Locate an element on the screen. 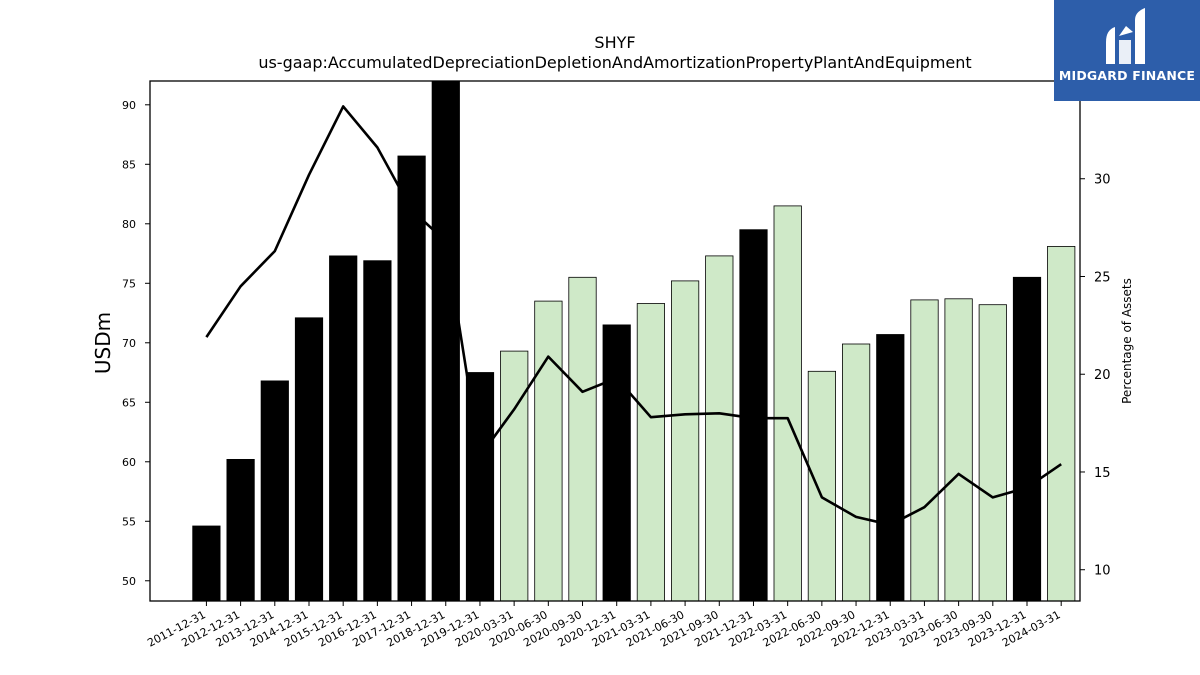  y-tick-label: 50 is located at coordinates (129, 581).